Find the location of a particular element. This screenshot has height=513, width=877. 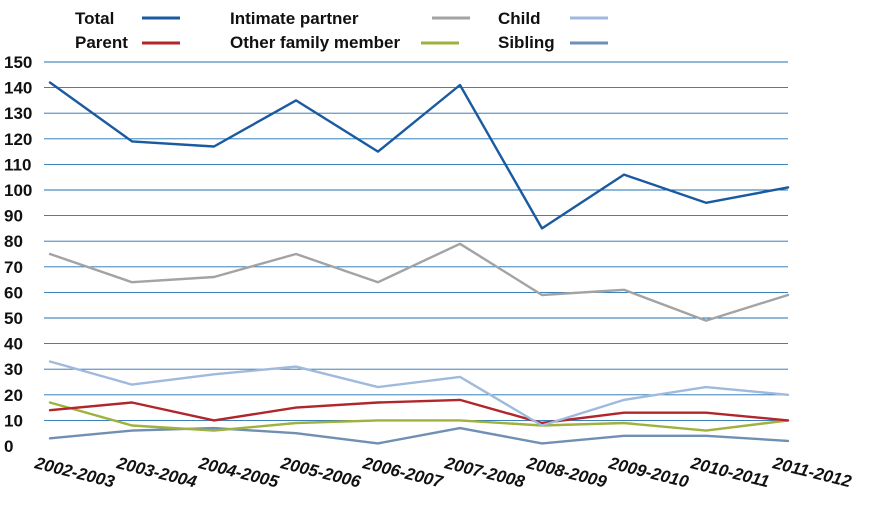

x-tick-label: 2009-2010 is located at coordinates (648, 472).